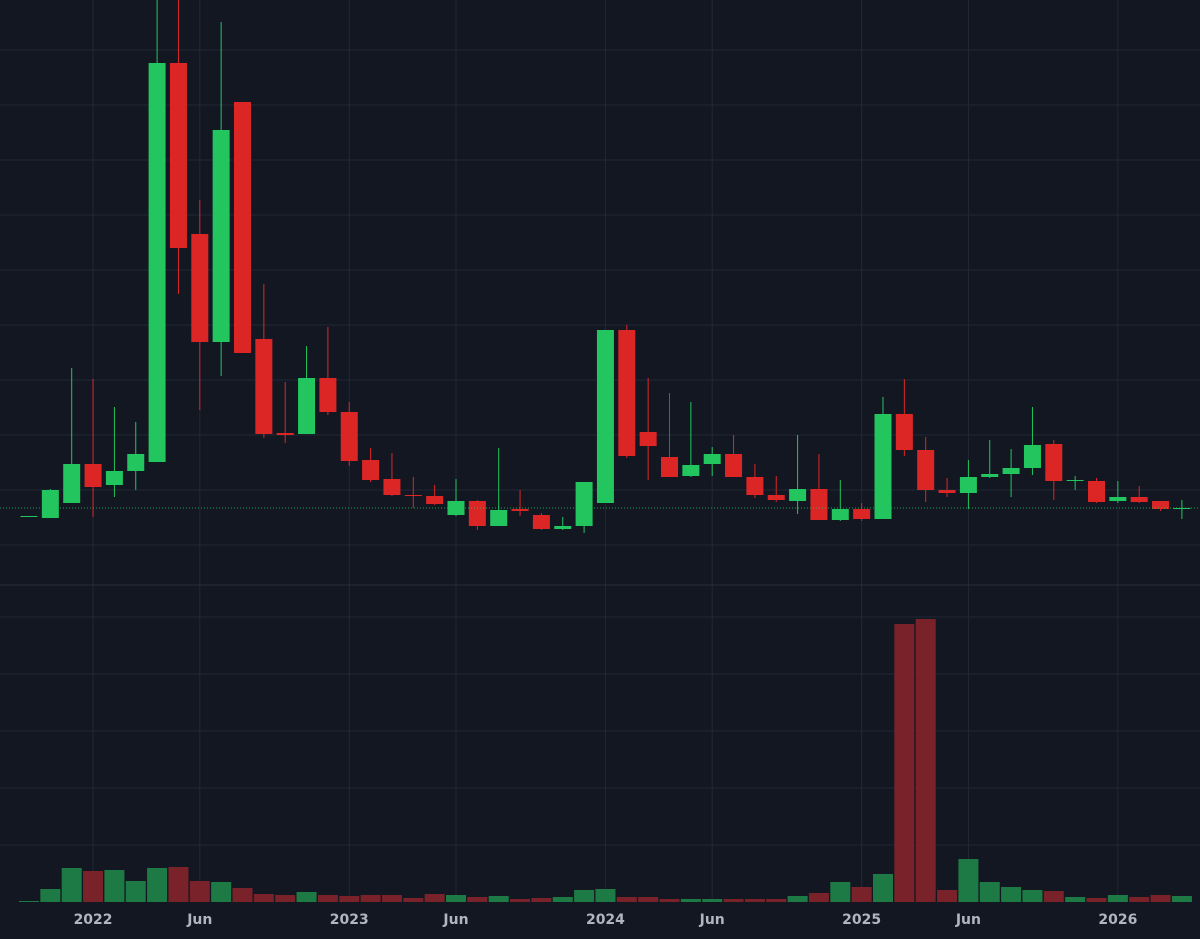 The height and width of the screenshot is (939, 1200). I want to click on x-tick-label: 2022, so click(93, 920).